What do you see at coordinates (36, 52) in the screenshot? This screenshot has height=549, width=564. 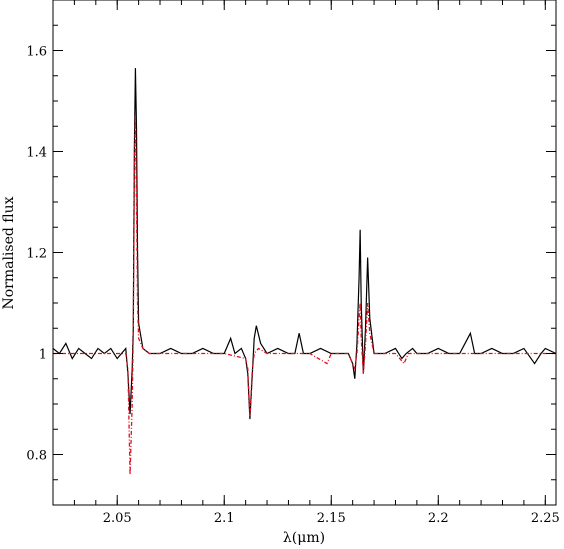 I see `y-tick-label: 1.6` at bounding box center [36, 52].